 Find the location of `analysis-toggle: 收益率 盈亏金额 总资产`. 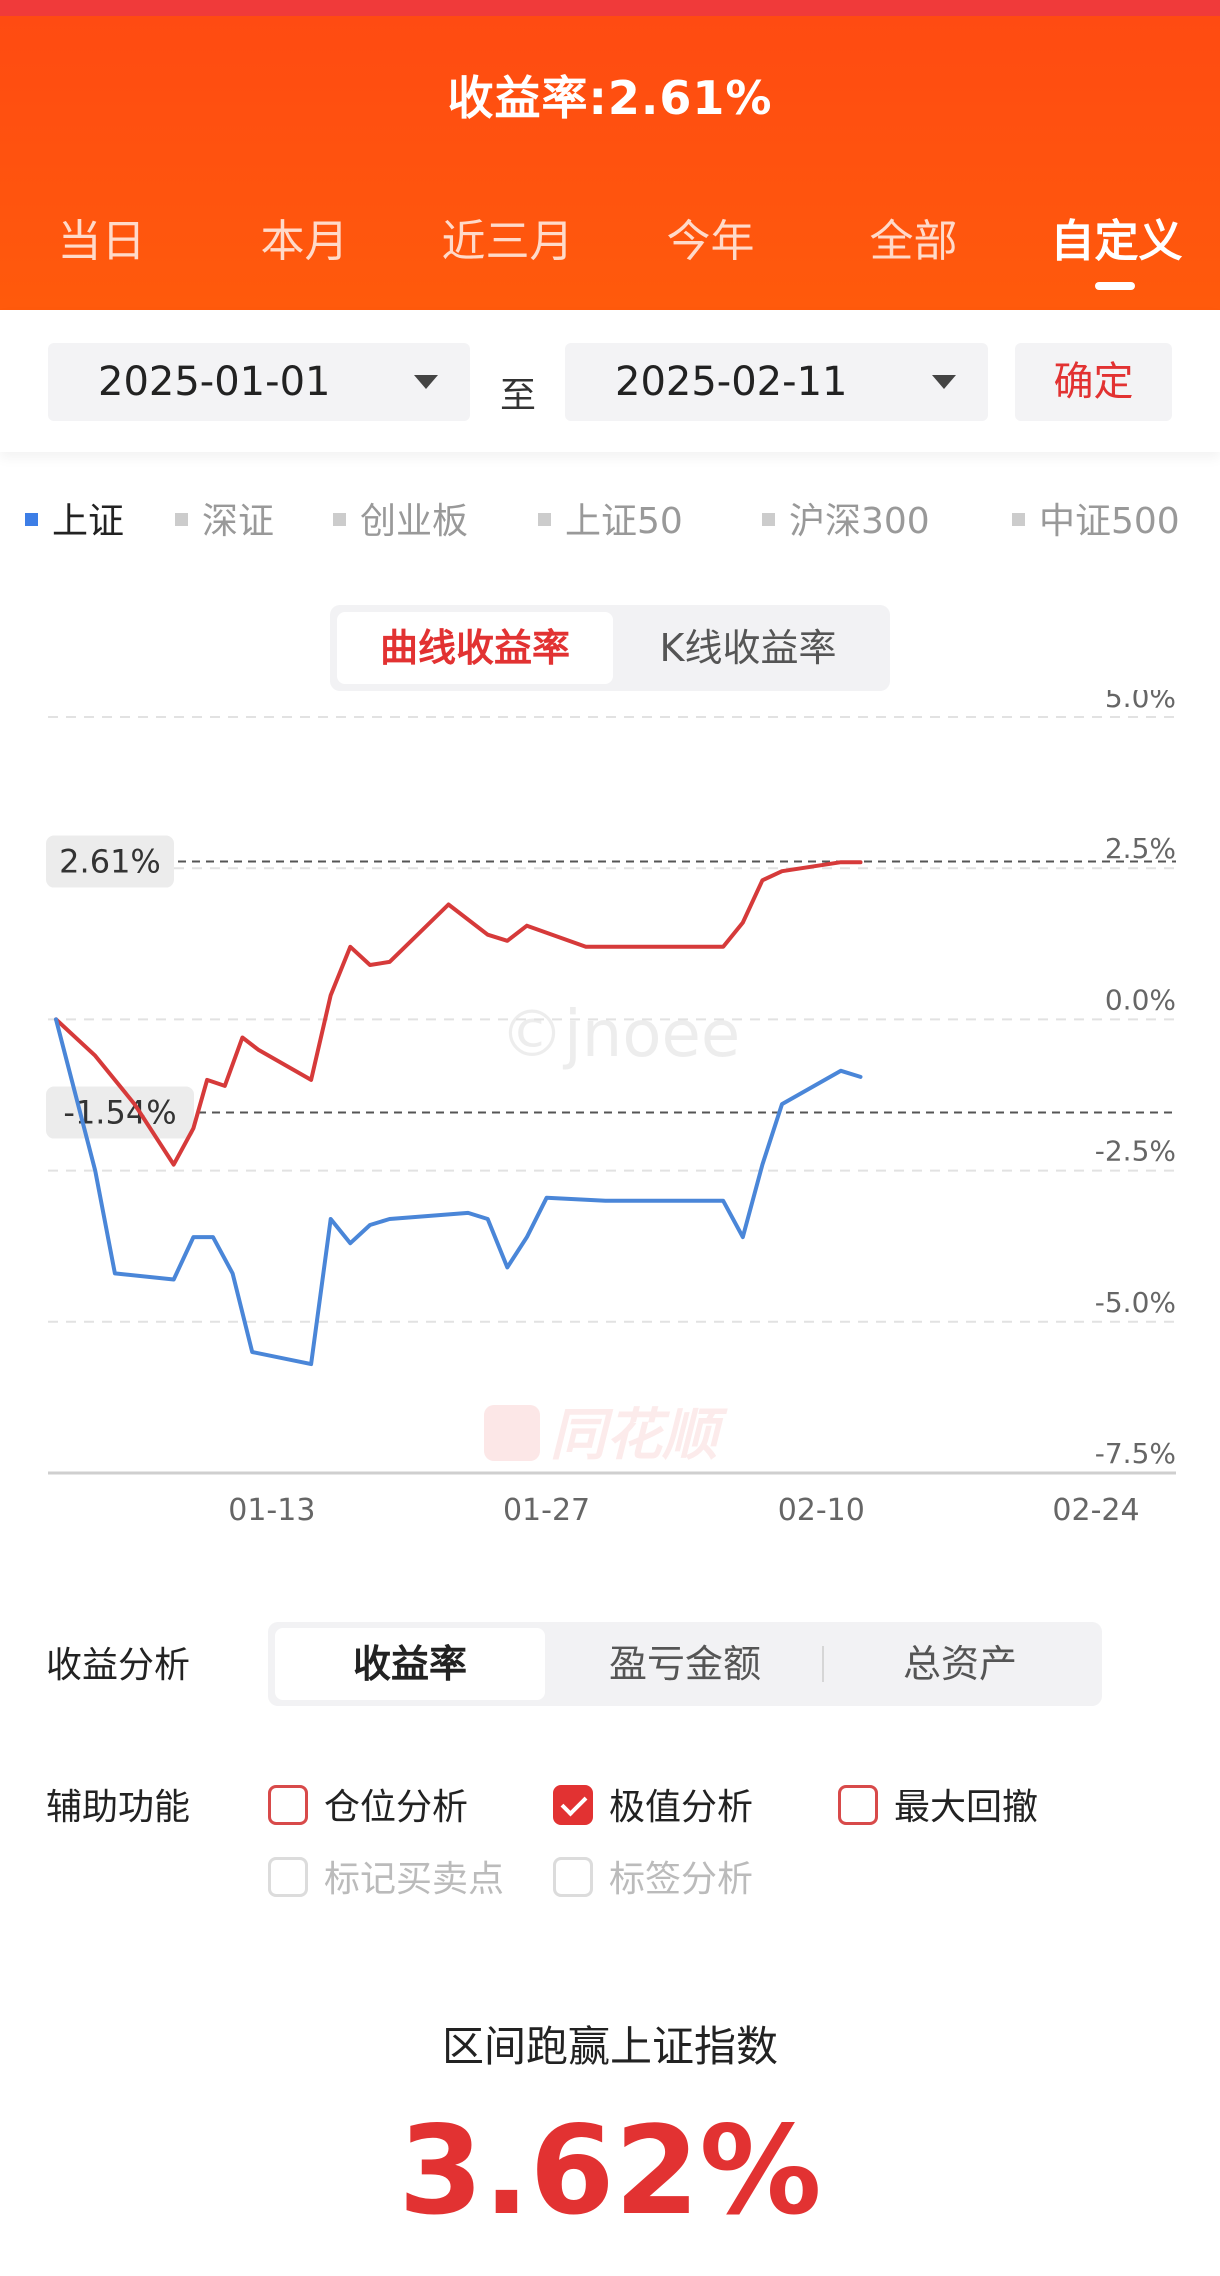

analysis-toggle: 收益率 盈亏金额 总资产 is located at coordinates (685, 1664).